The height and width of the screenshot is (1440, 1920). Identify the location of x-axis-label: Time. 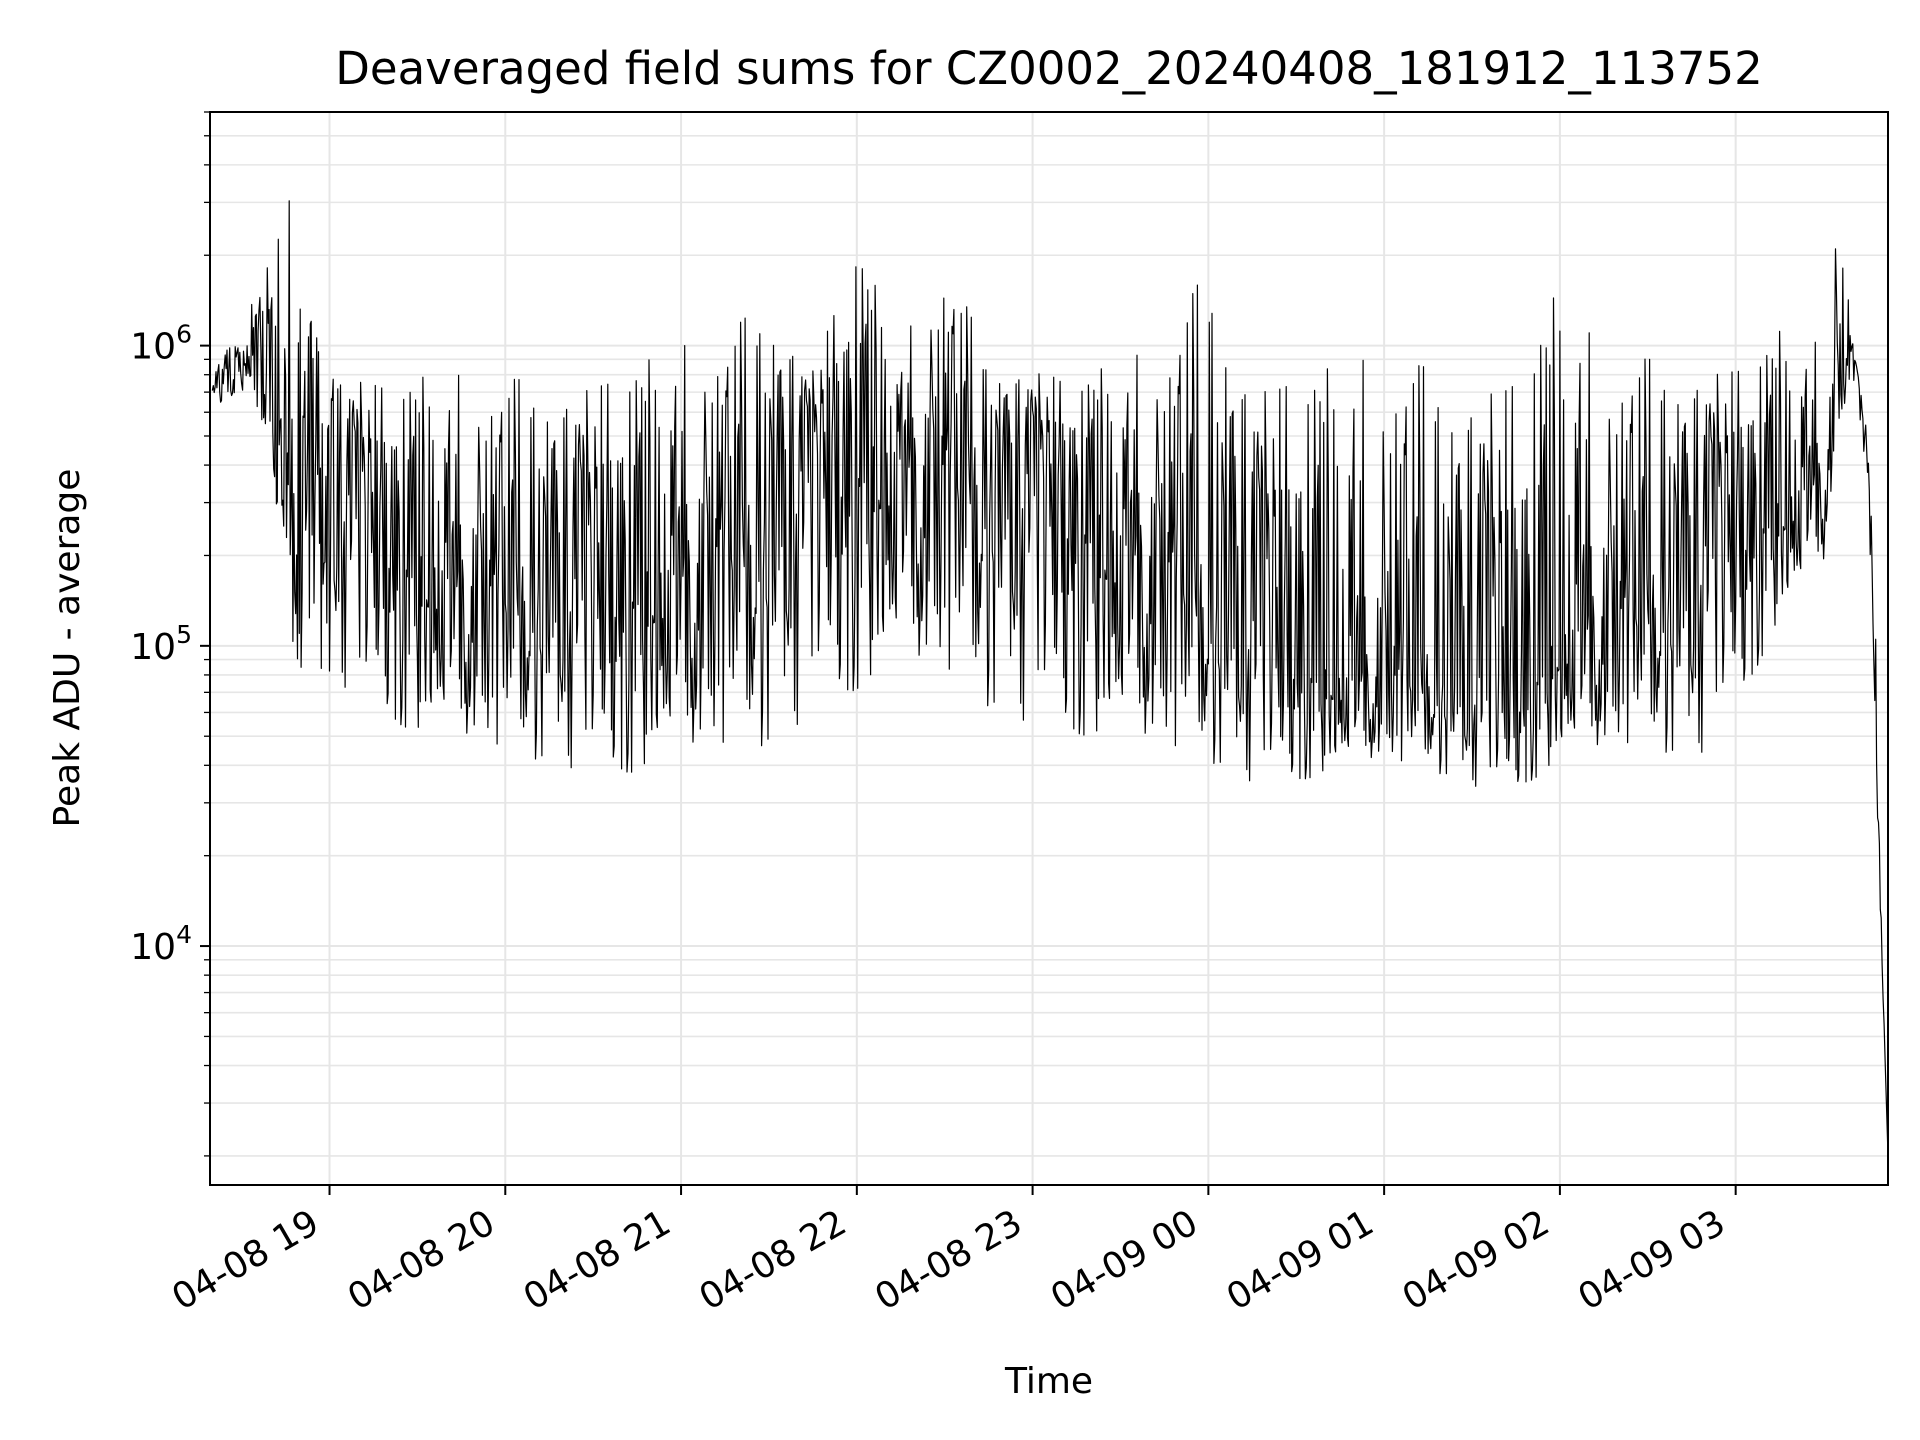
(1048, 1381).